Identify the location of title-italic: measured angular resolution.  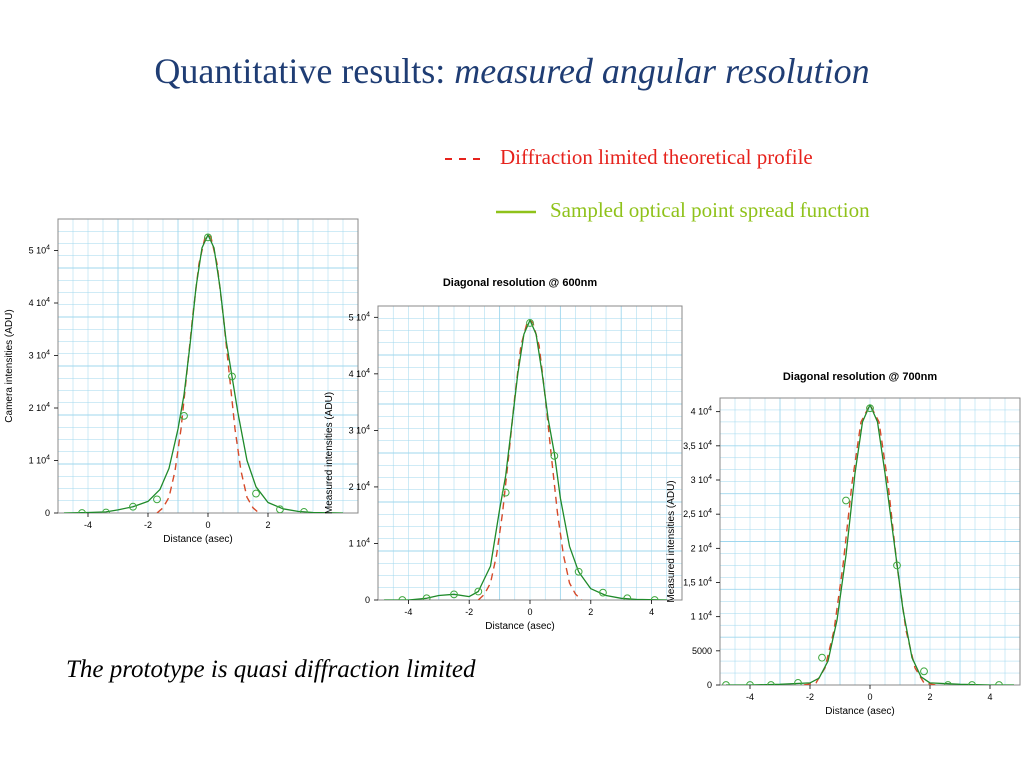
(662, 71).